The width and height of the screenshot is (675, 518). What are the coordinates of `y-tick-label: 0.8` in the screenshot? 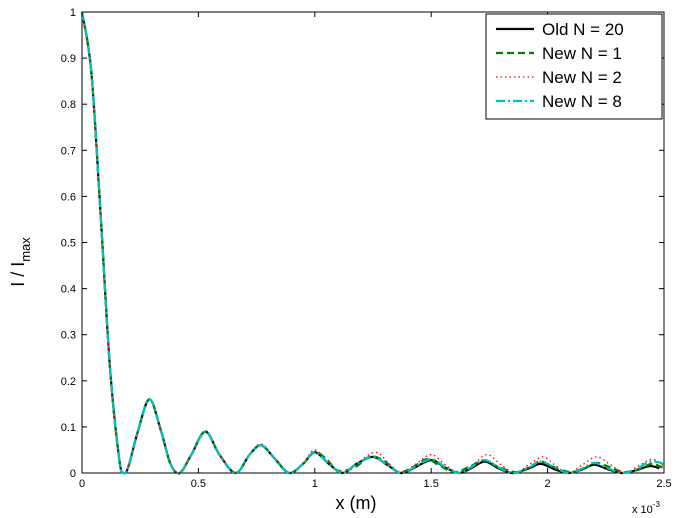 It's located at (68, 105).